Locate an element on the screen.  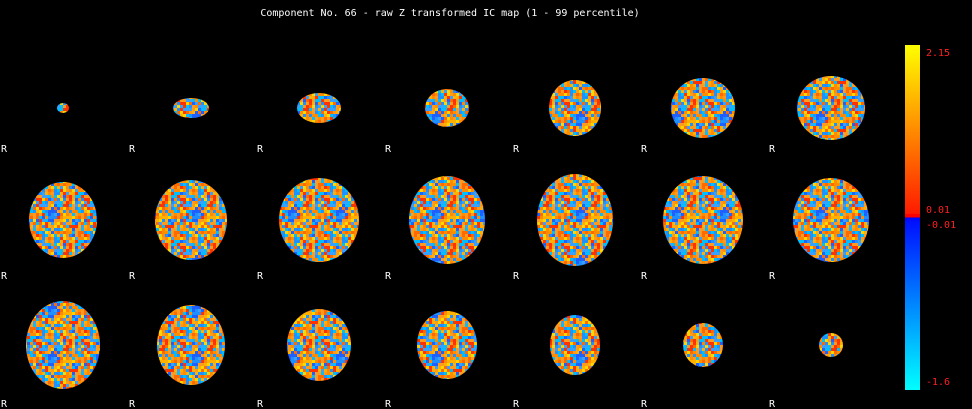
colorbar-label: 0.01 is located at coordinates (938, 210).